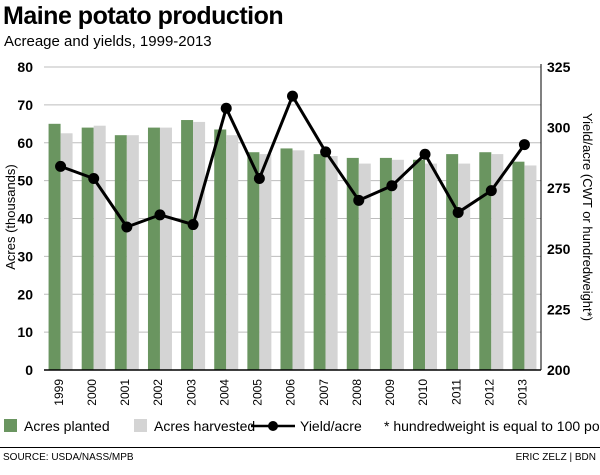  Describe the element at coordinates (92, 392) in the screenshot. I see `x-tick-label: 2000` at that location.